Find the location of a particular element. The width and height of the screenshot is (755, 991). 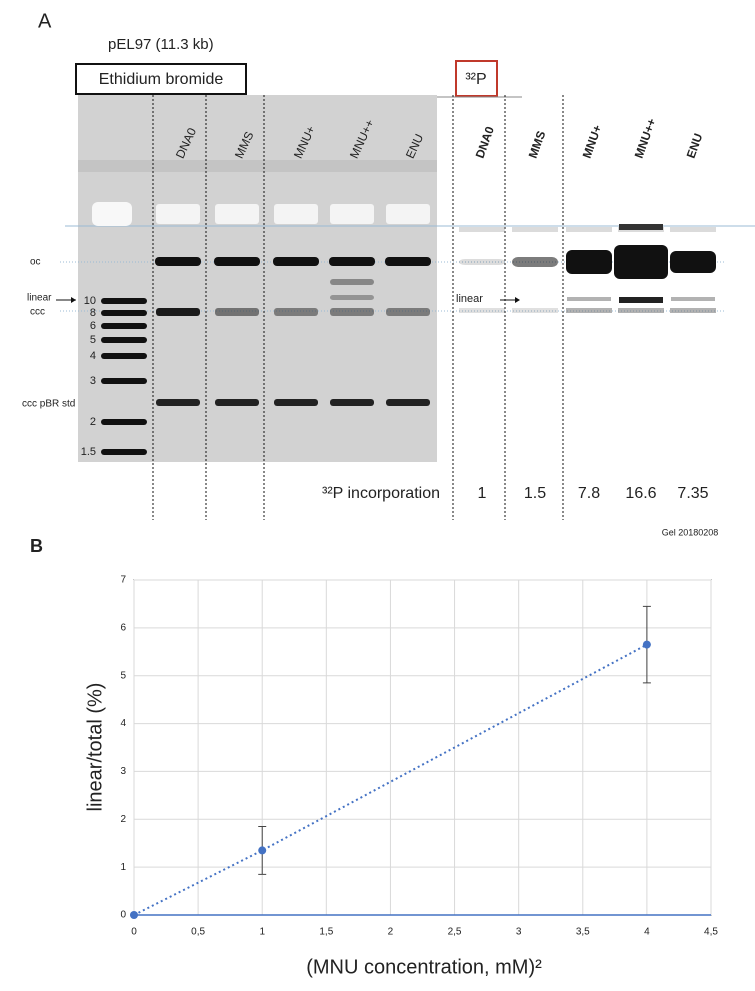

band-label: linear is located at coordinates (39, 298).